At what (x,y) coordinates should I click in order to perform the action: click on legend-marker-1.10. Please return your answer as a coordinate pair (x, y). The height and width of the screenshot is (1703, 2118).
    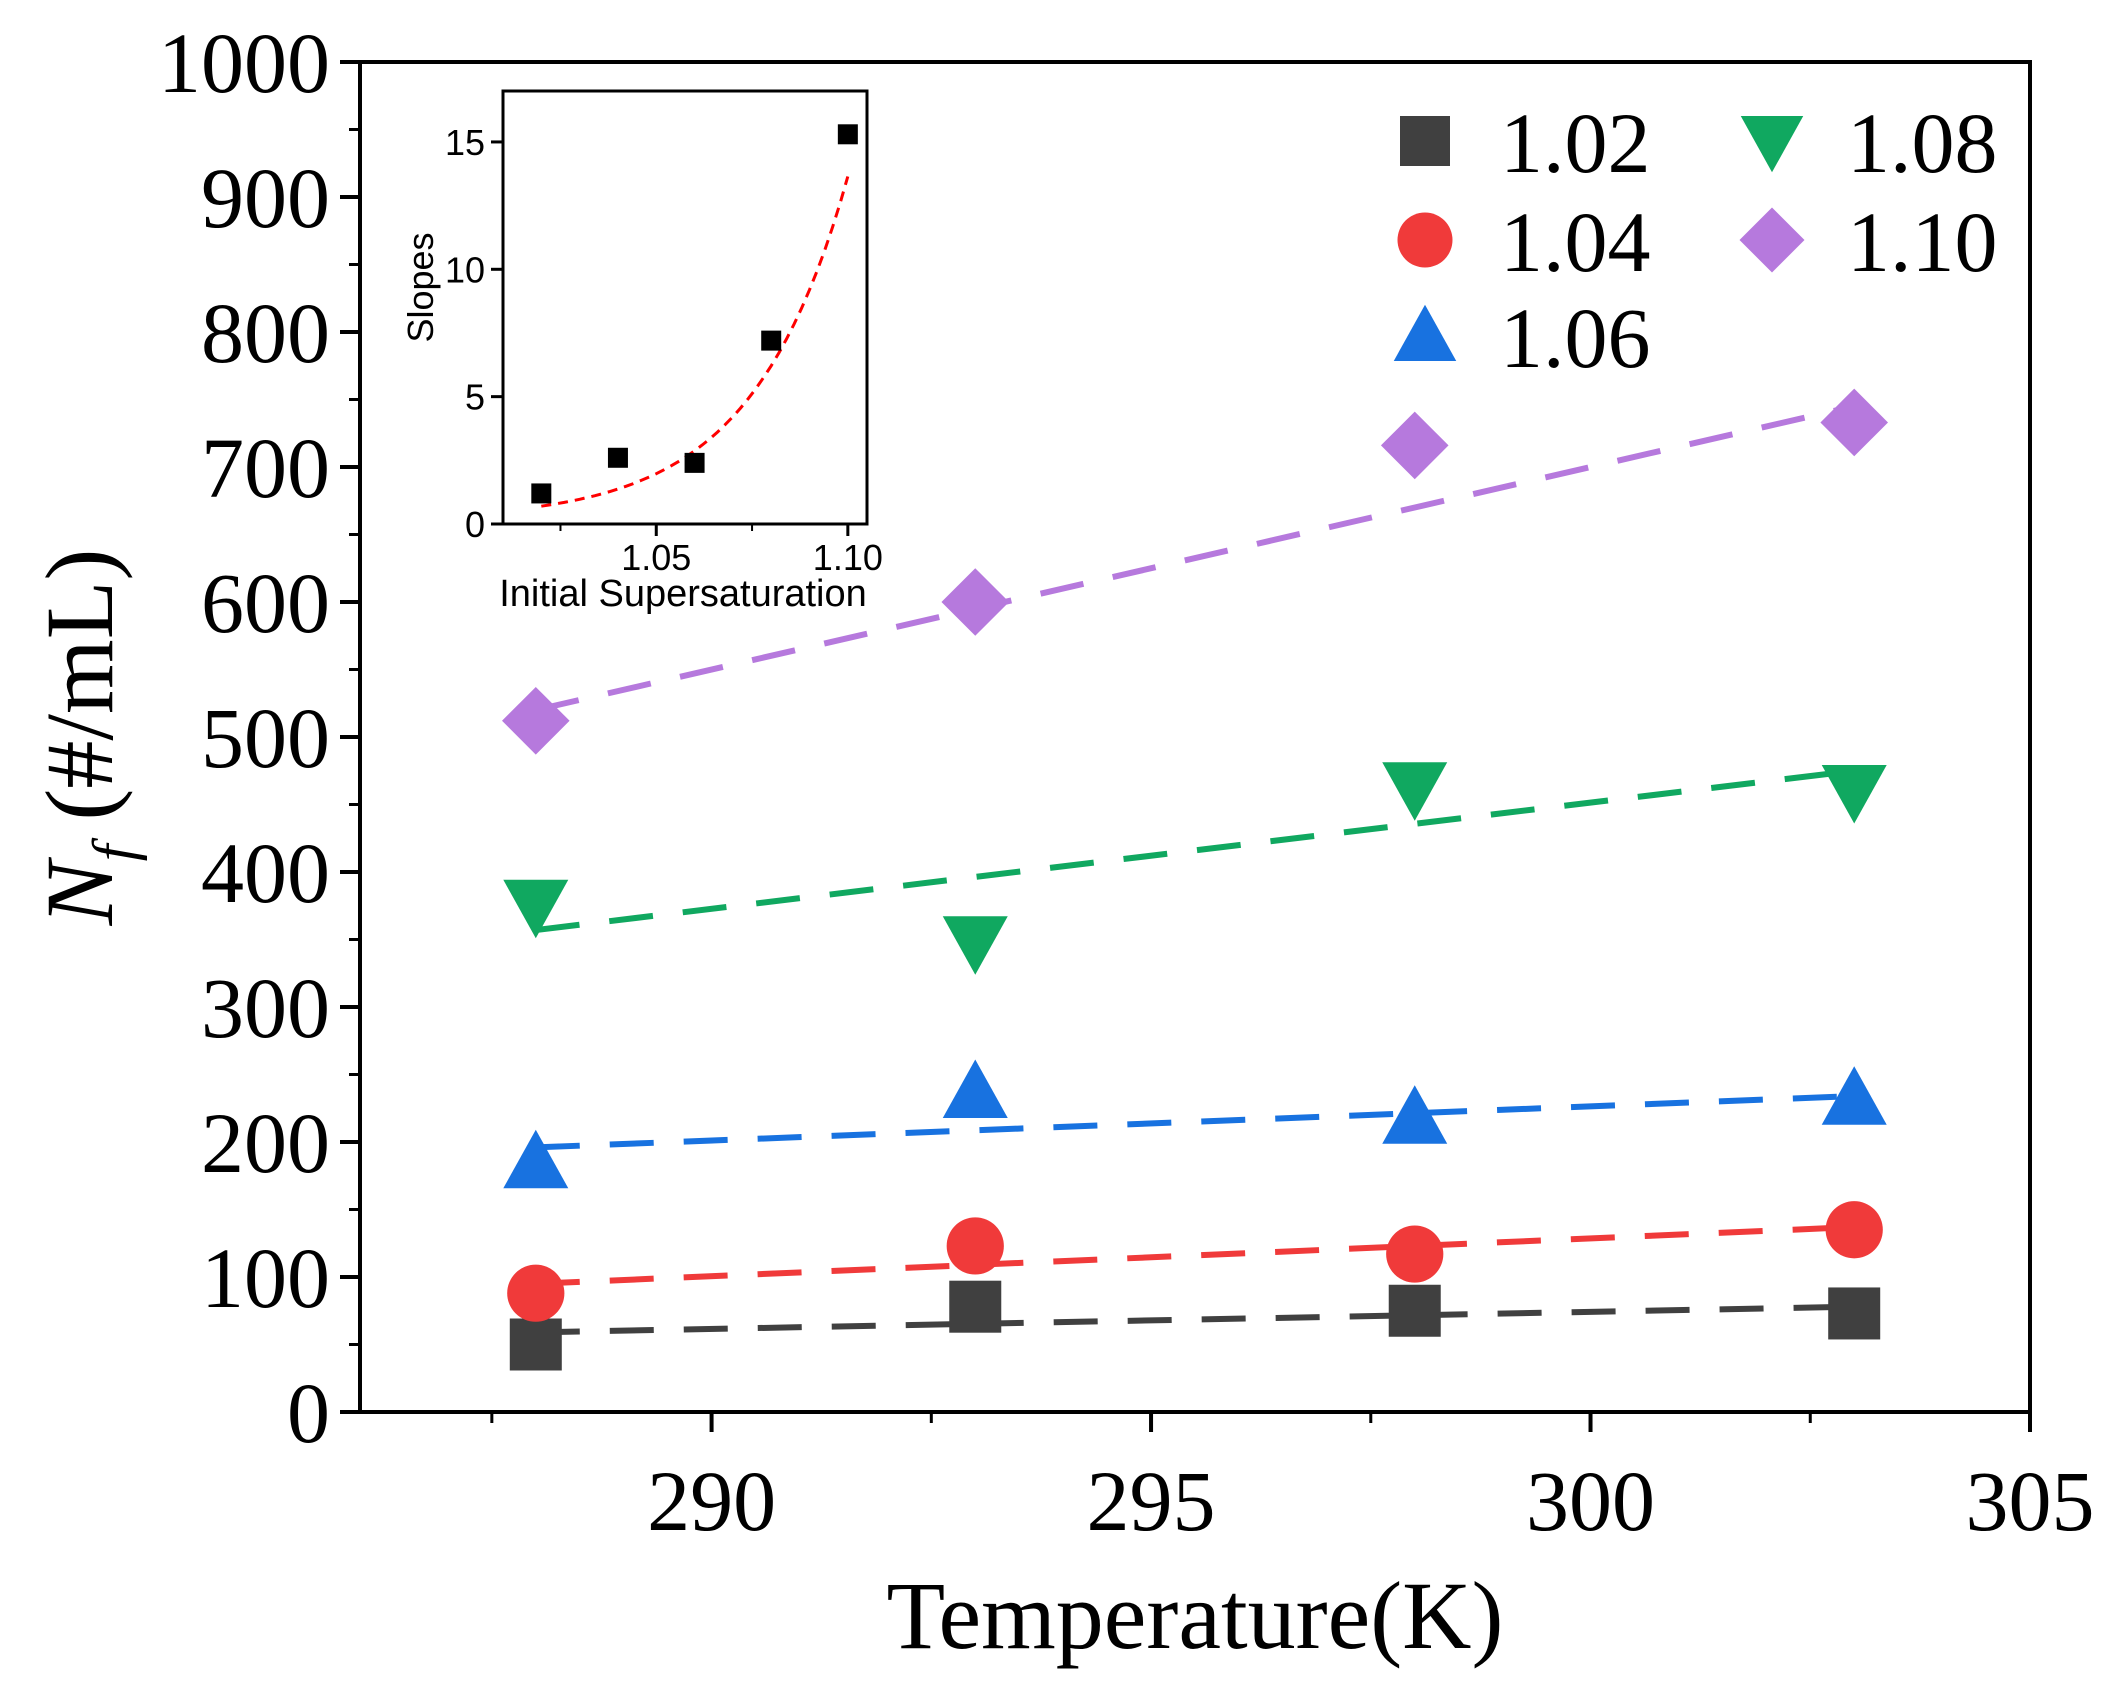
    Looking at the image, I should click on (1772, 240).